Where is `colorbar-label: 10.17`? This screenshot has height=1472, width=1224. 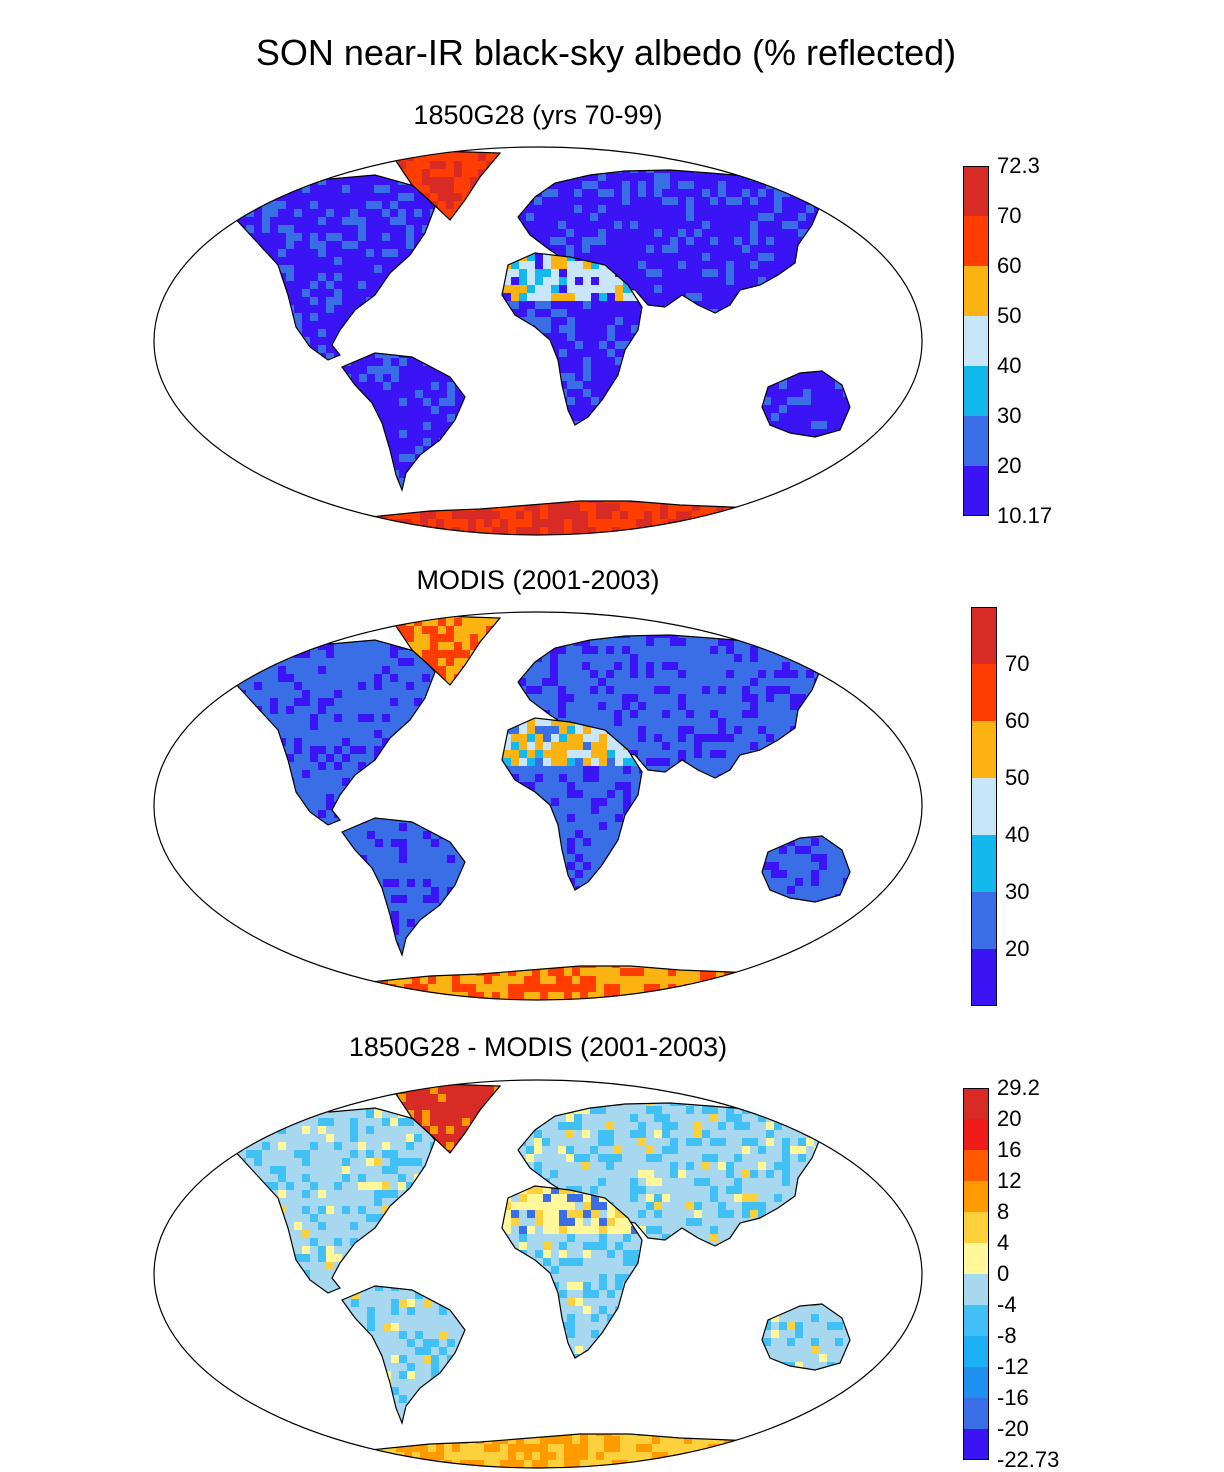
colorbar-label: 10.17 is located at coordinates (1024, 516).